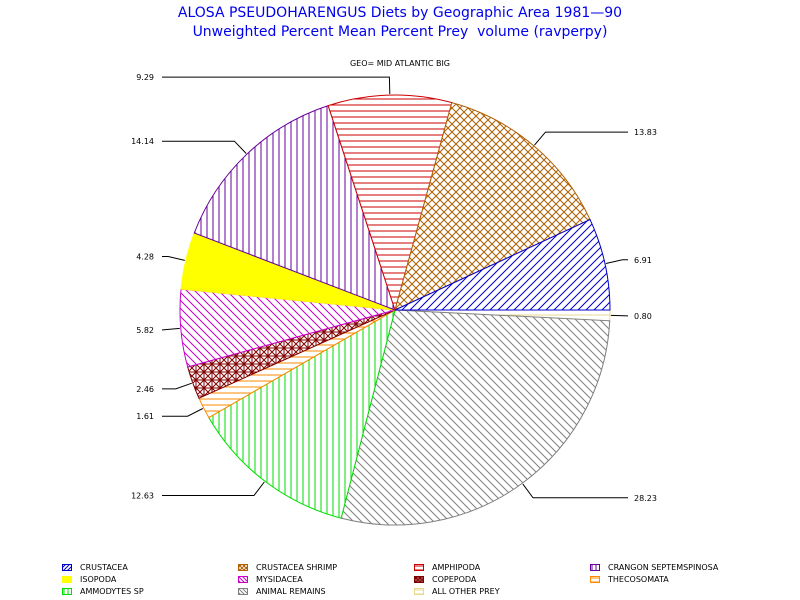  I want to click on geo-label: GEO= MID ATLANTIC BIG, so click(400, 63).